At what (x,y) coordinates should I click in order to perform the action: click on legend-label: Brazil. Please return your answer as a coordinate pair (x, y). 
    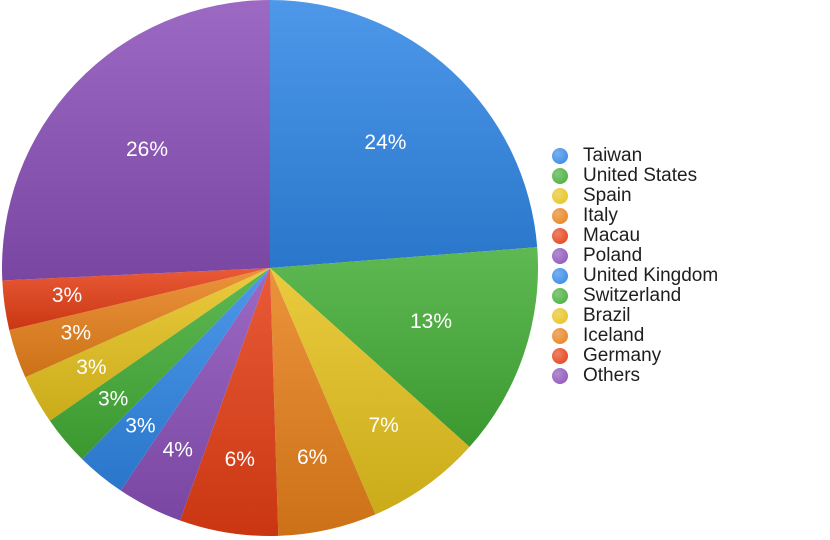
    Looking at the image, I should click on (607, 315).